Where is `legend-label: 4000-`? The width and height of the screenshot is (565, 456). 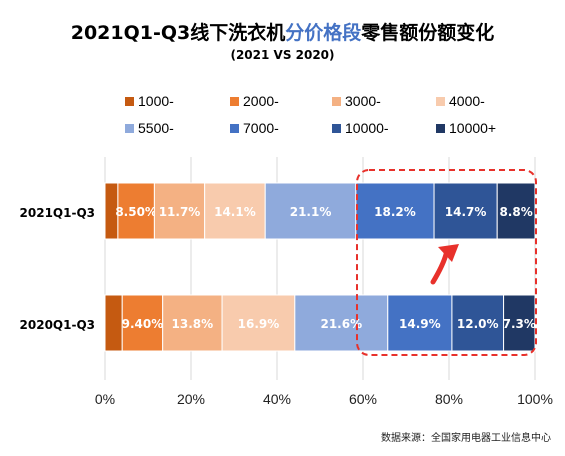
legend-label: 4000- is located at coordinates (467, 101).